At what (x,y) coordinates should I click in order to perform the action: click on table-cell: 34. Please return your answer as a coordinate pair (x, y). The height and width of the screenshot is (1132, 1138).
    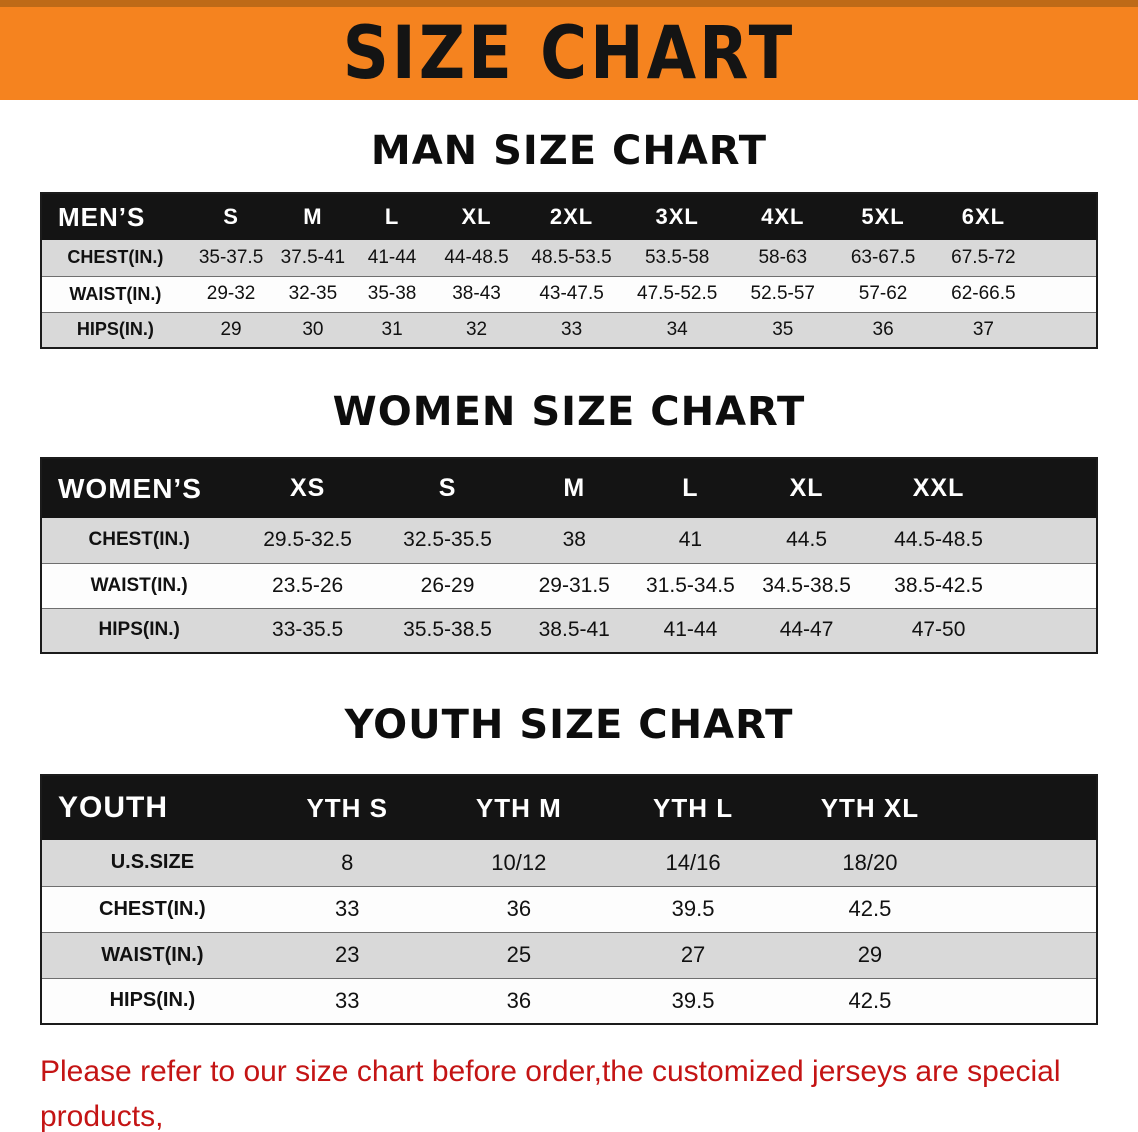
    Looking at the image, I should click on (677, 329).